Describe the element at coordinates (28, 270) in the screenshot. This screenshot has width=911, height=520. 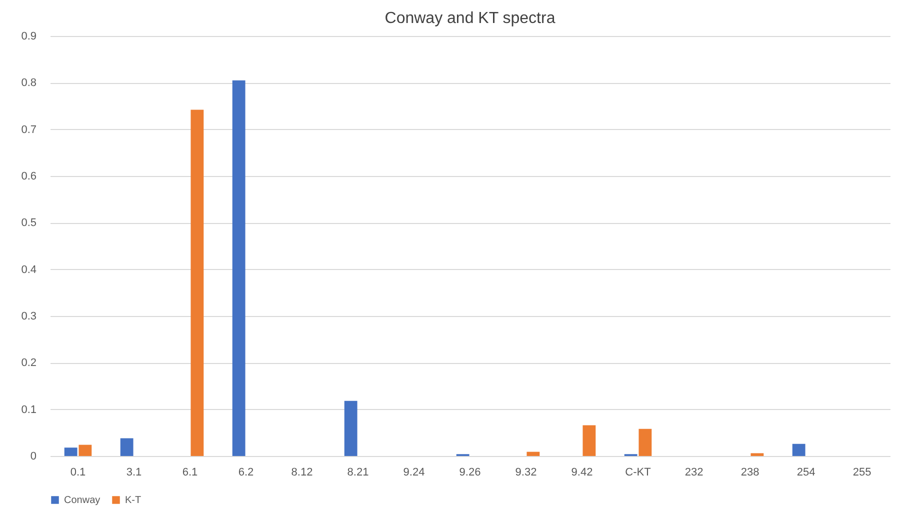
I see `y-tick-label: 0.4` at that location.